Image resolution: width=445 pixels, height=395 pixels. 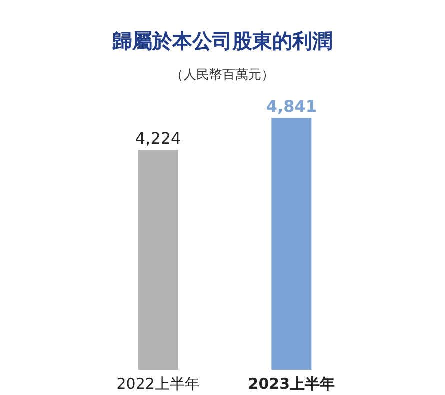 I want to click on data-label: 4,841, so click(x=291, y=106).